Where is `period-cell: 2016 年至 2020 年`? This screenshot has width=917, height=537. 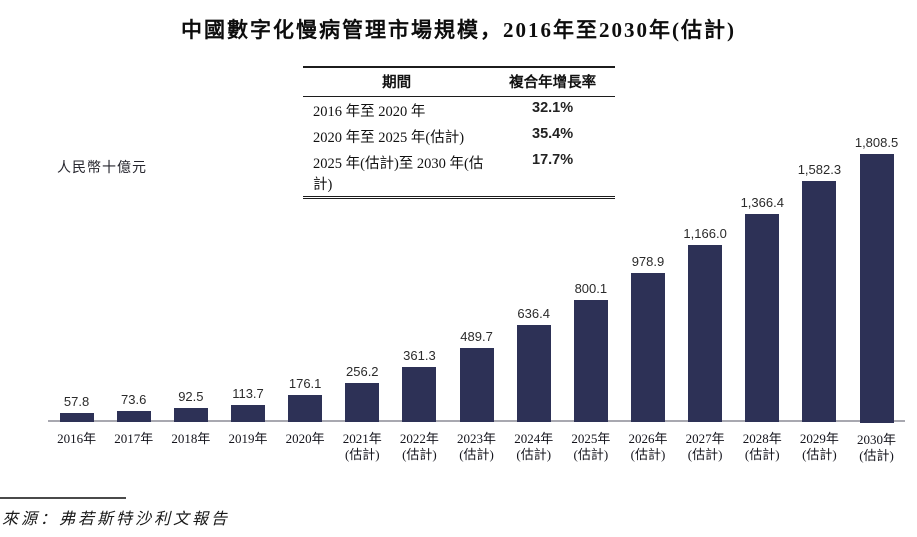
period-cell: 2016 年至 2020 年 is located at coordinates (369, 111).